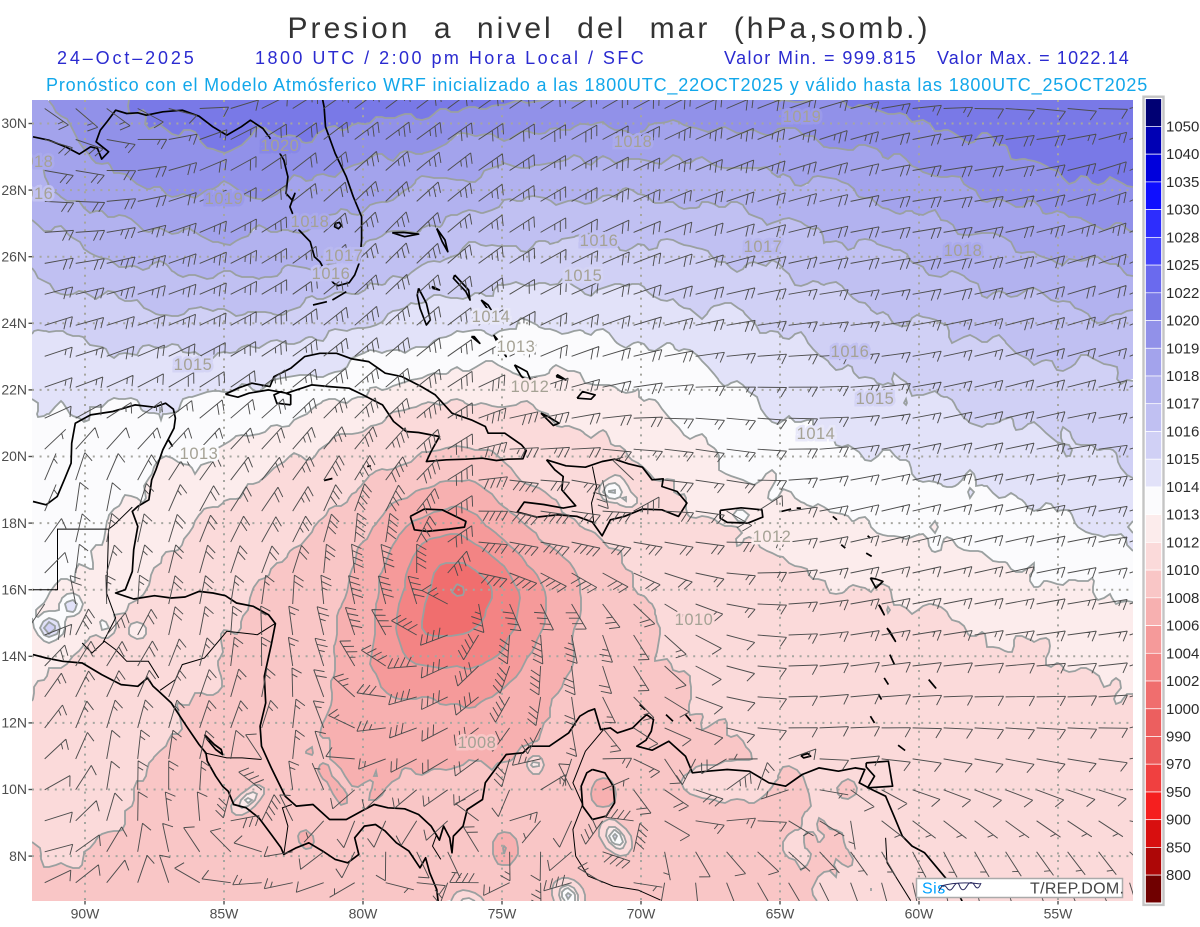 The width and height of the screenshot is (1200, 927). Describe the element at coordinates (1182, 681) in the screenshot. I see `svg-text: 1002` at that location.